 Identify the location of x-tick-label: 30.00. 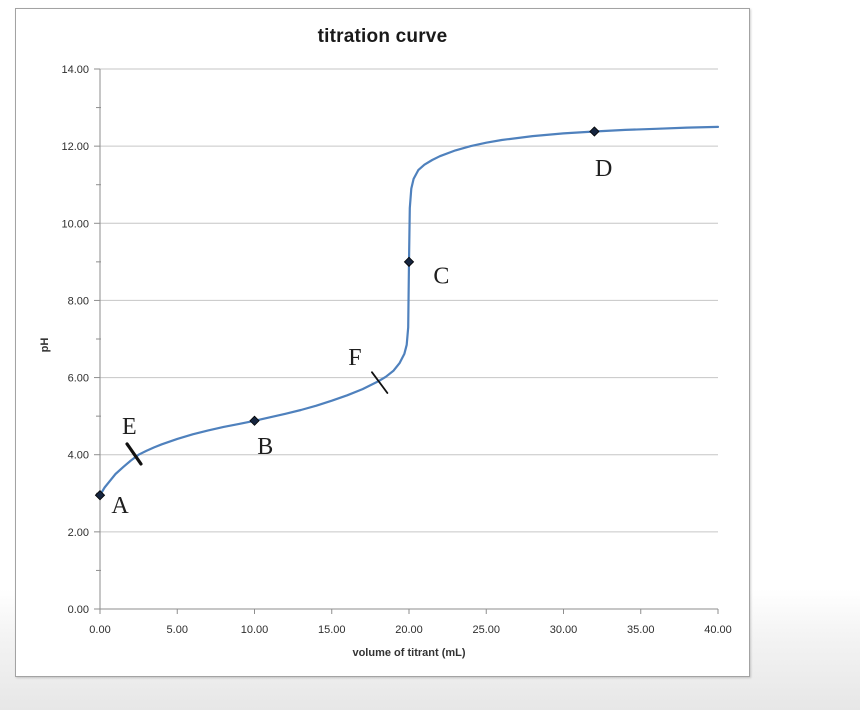
(564, 630).